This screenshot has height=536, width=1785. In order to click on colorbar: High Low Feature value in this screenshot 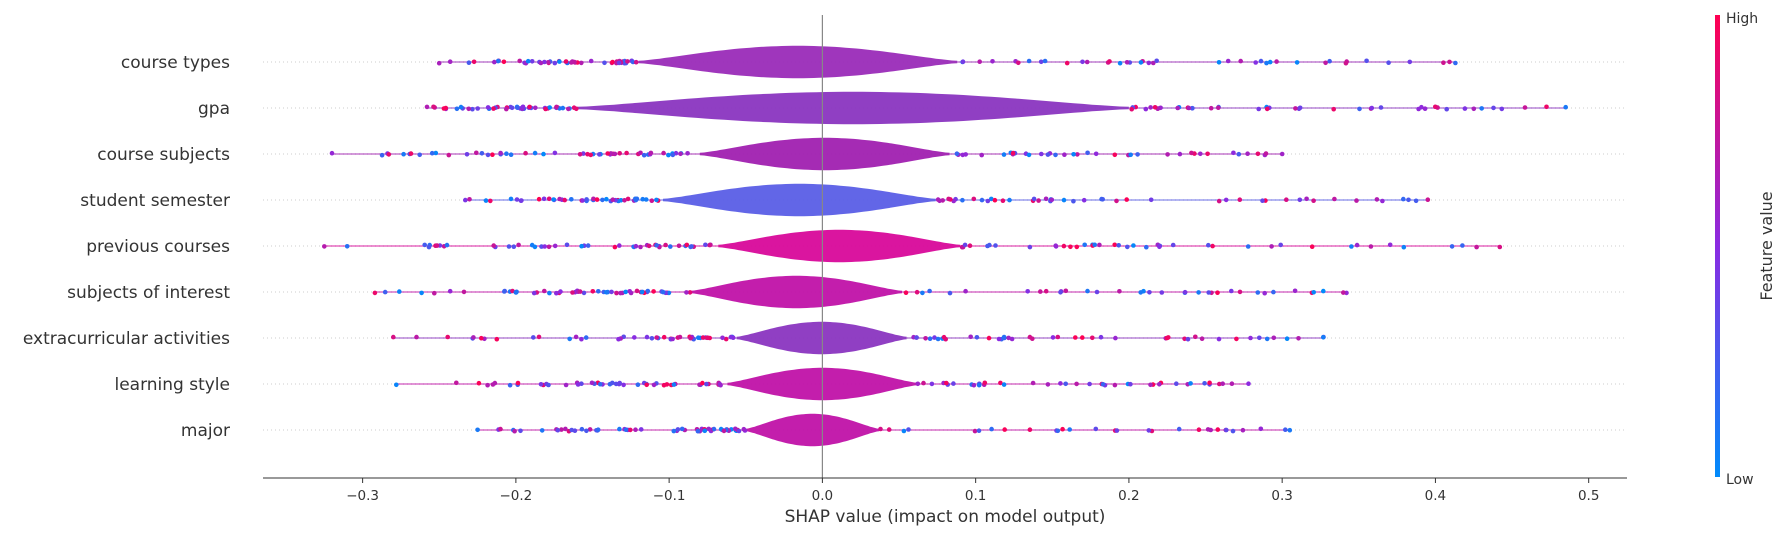, I will do `click(1745, 249)`.